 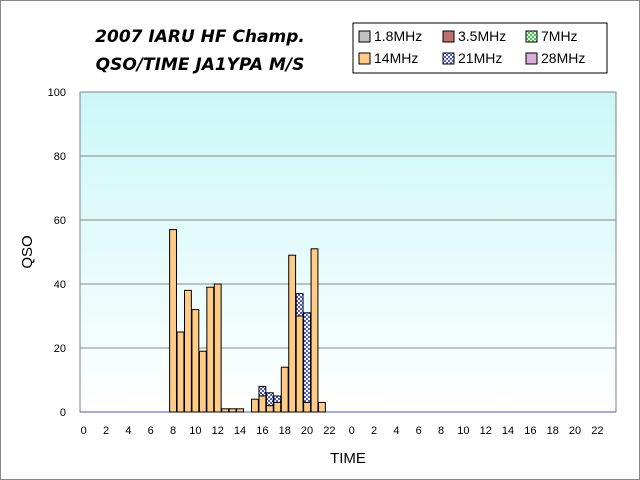 What do you see at coordinates (398, 36) in the screenshot?
I see `legend-entry: 1.8MHz` at bounding box center [398, 36].